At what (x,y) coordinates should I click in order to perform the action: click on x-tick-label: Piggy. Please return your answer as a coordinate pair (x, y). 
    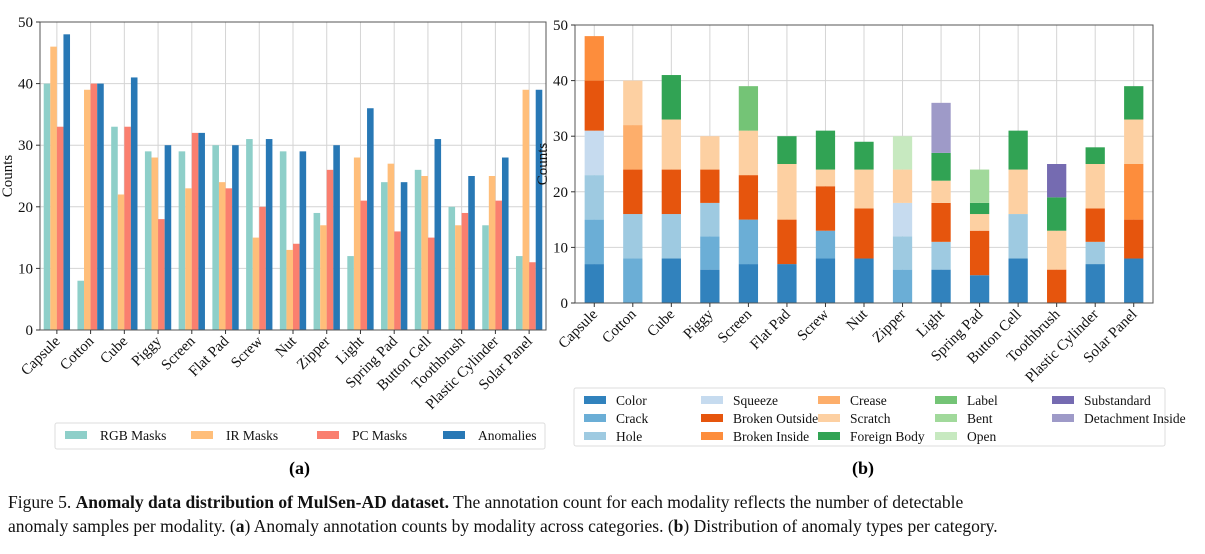
    Looking at the image, I should click on (699, 324).